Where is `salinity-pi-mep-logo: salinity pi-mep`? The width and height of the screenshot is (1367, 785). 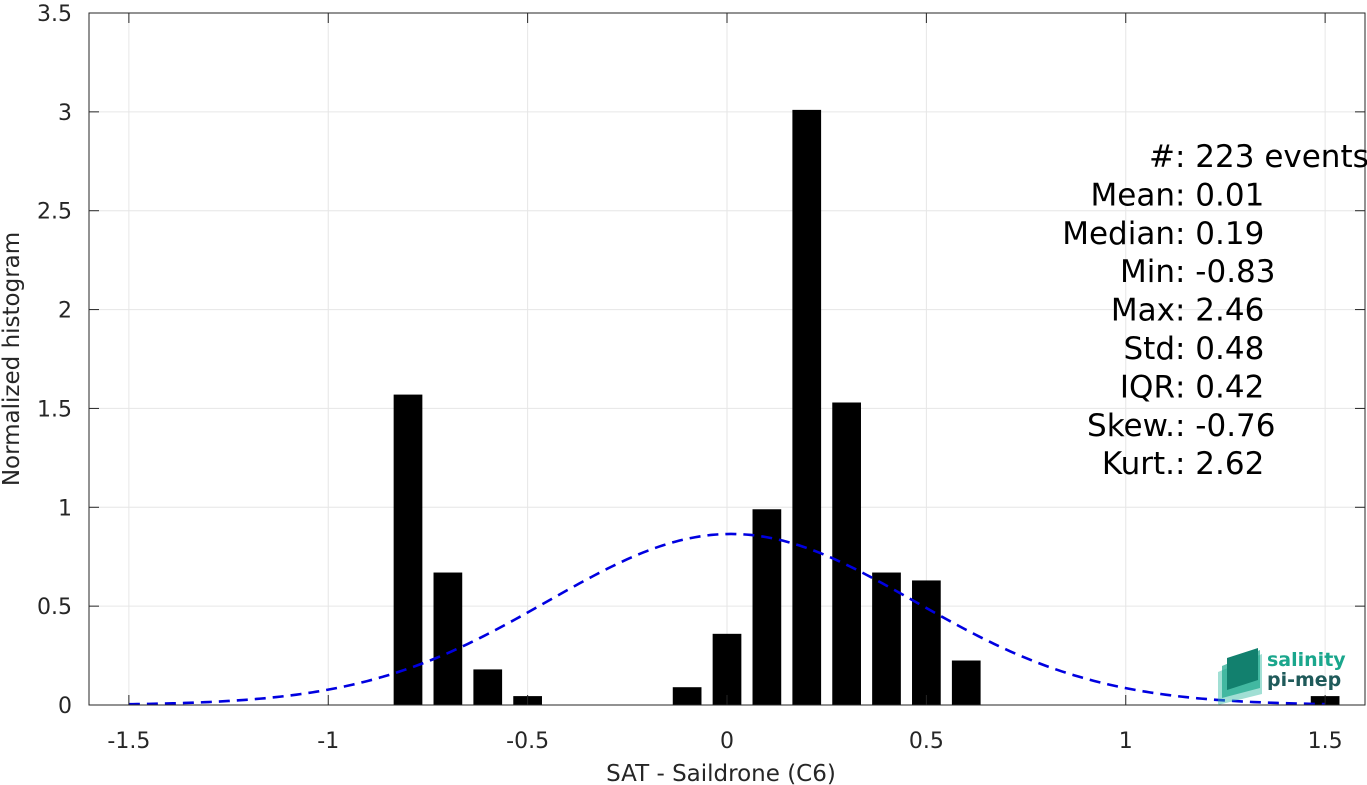 salinity-pi-mep-logo: salinity pi-mep is located at coordinates (1282, 676).